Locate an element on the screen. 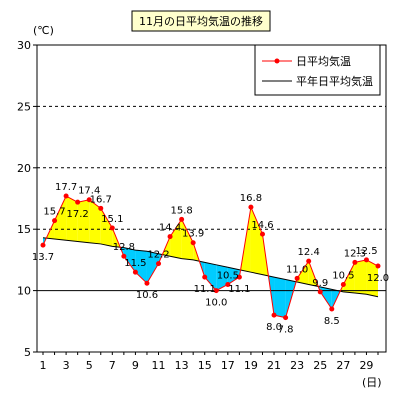 The width and height of the screenshot is (400, 400). series-line-normal is located at coordinates (210, 267).